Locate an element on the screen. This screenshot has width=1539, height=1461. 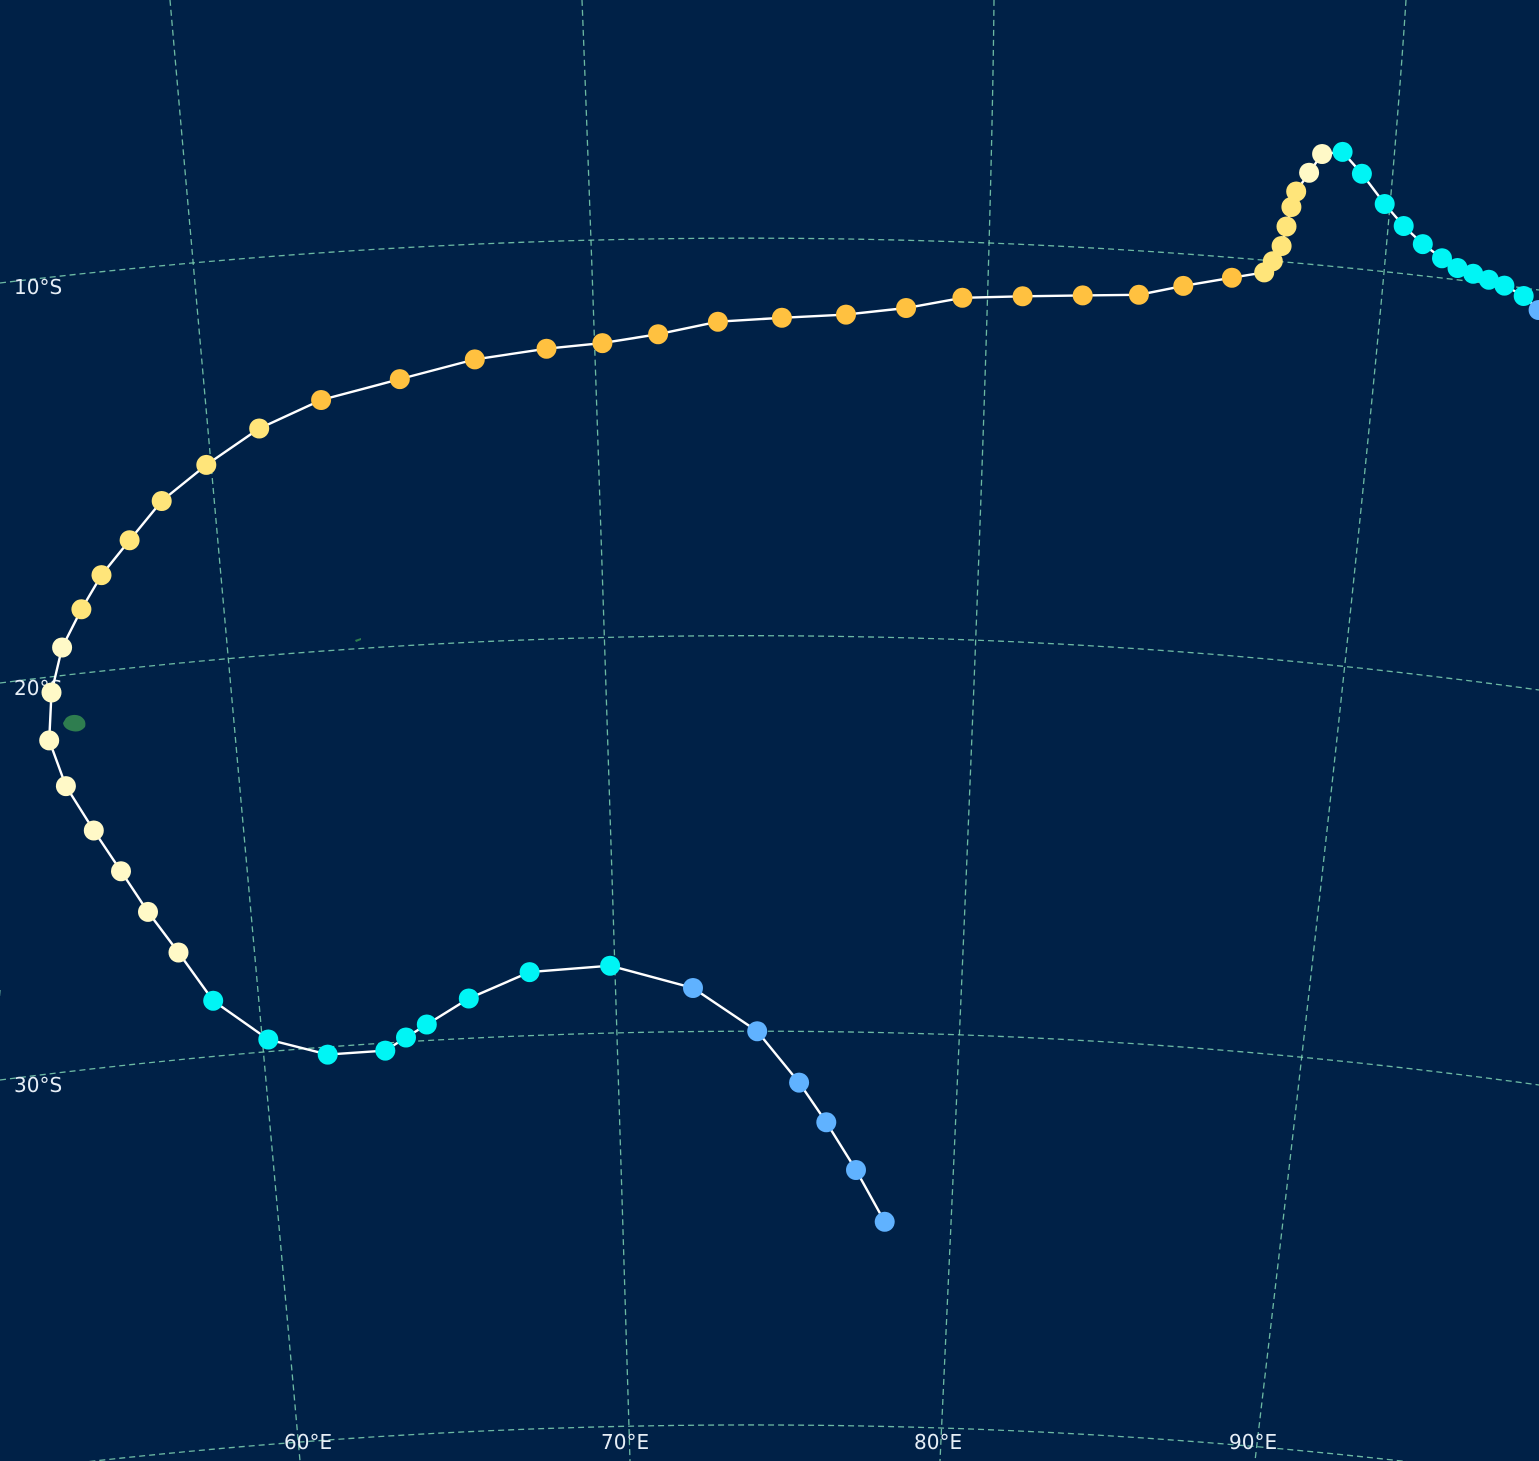
meridian-80e is located at coordinates (967, 730).